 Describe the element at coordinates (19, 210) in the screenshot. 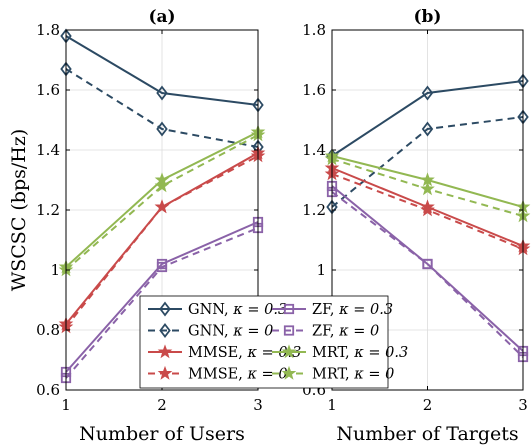

I see `y-axis-label: WSCSC (bps/Hz)` at that location.